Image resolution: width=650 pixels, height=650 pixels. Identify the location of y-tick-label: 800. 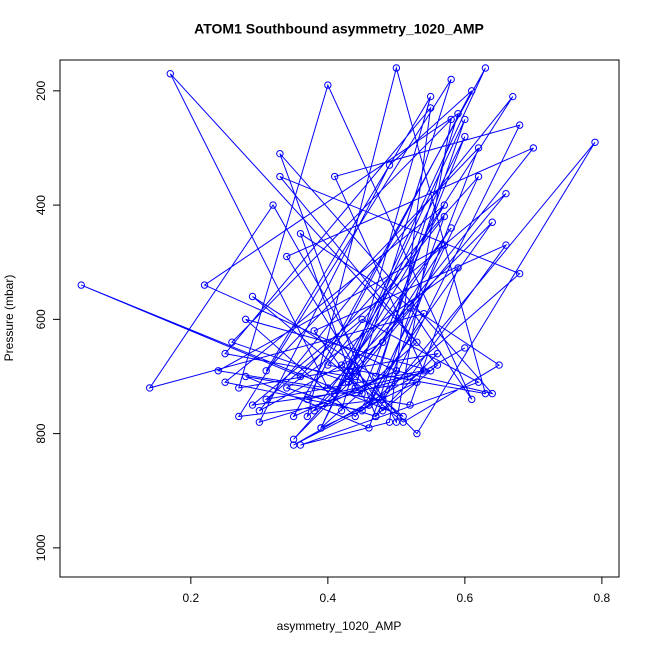
(41, 433).